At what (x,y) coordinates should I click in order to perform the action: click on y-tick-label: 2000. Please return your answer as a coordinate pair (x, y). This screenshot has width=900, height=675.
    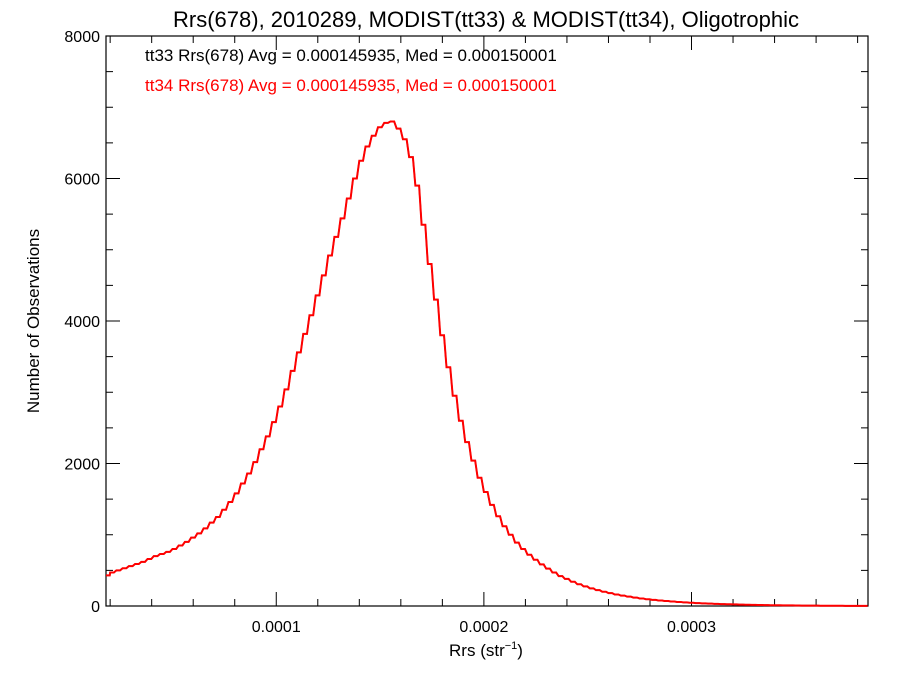
    Looking at the image, I should click on (82, 465).